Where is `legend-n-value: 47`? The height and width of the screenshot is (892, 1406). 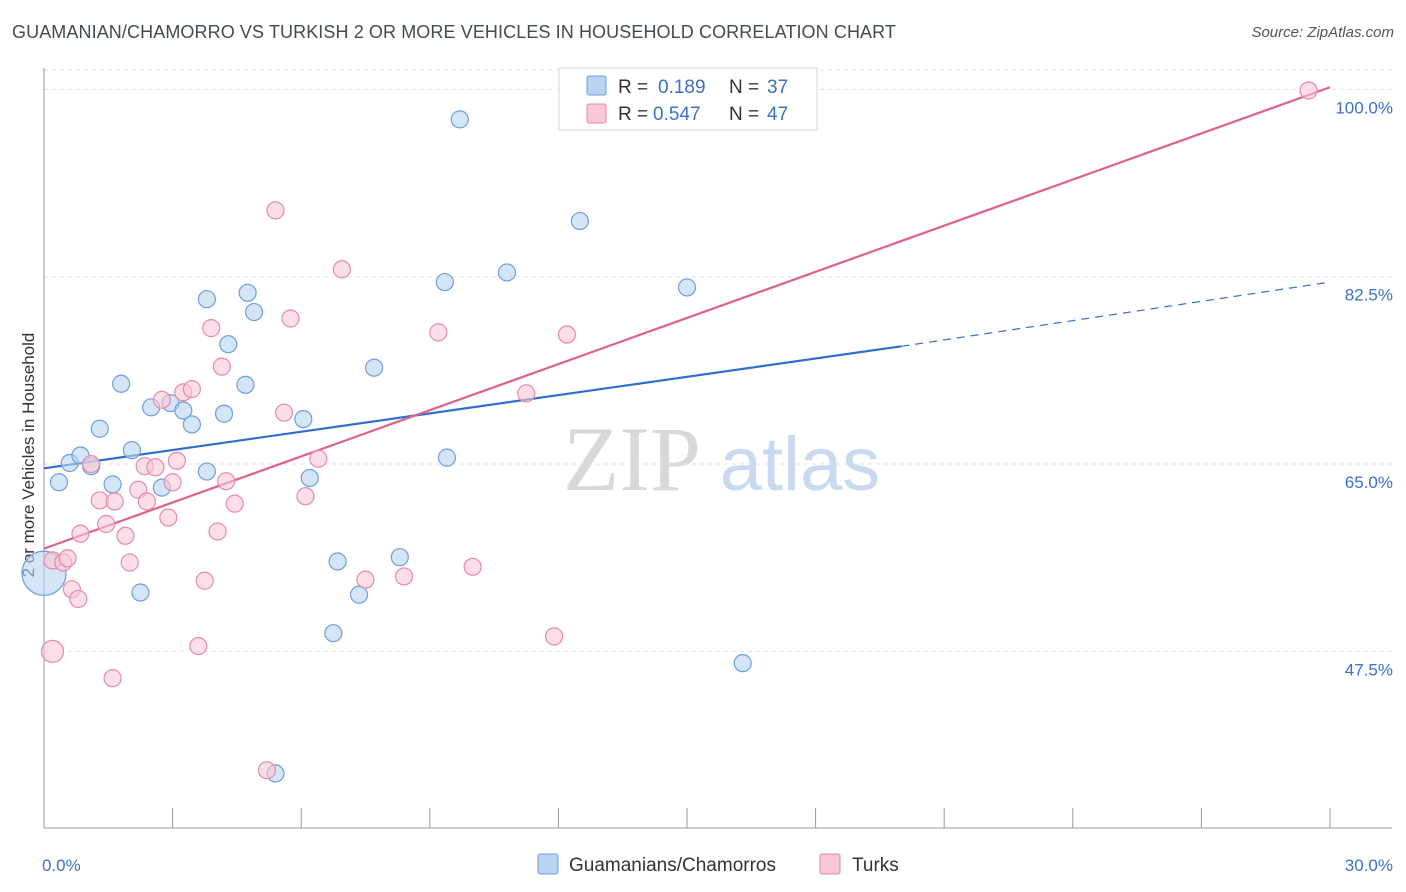
legend-n-value: 47 is located at coordinates (777, 114).